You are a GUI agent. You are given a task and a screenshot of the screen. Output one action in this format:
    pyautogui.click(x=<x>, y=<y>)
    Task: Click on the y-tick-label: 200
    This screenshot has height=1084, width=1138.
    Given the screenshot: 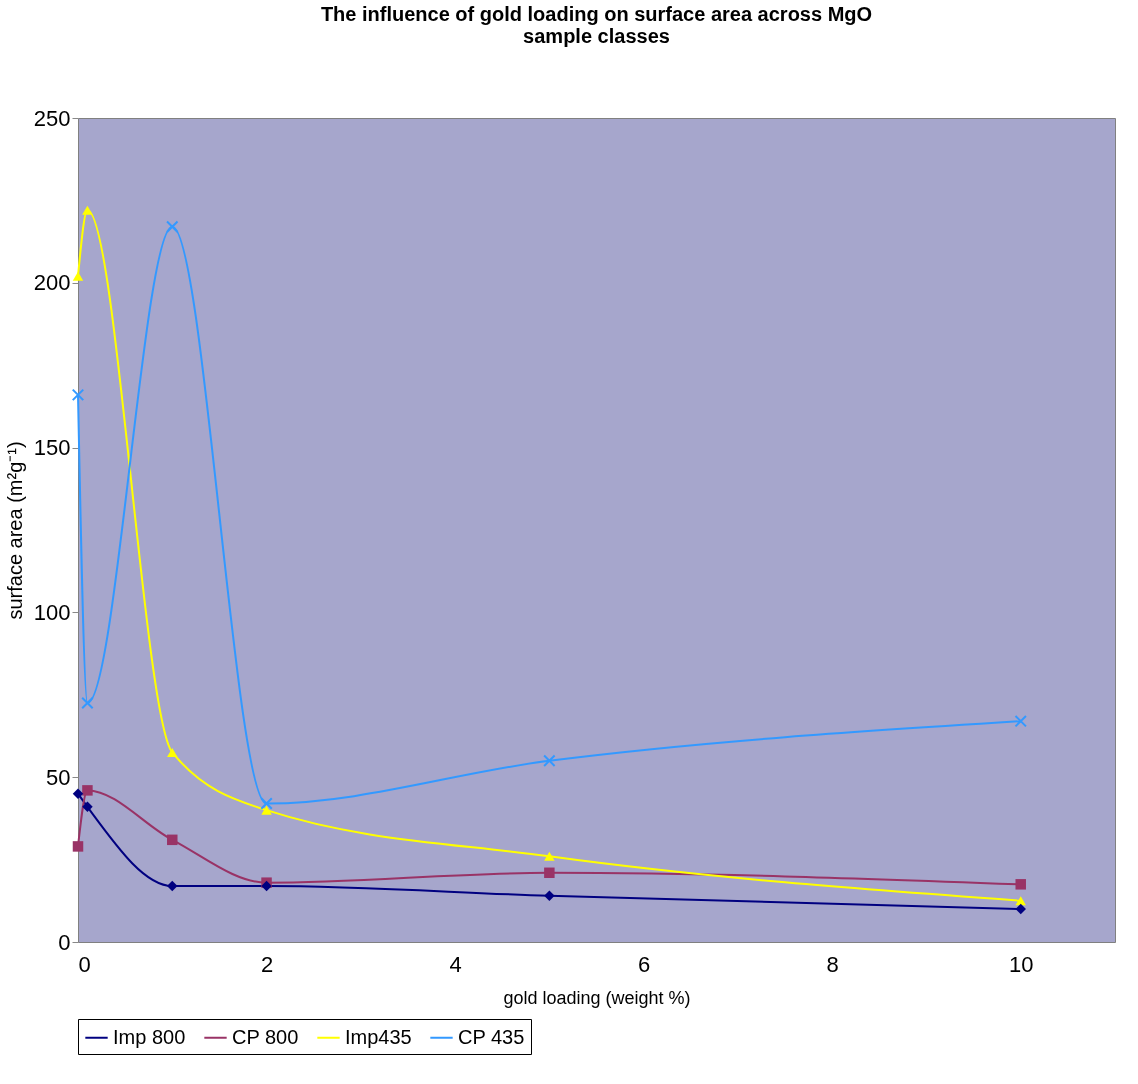 What is the action you would take?
    pyautogui.click(x=52, y=283)
    